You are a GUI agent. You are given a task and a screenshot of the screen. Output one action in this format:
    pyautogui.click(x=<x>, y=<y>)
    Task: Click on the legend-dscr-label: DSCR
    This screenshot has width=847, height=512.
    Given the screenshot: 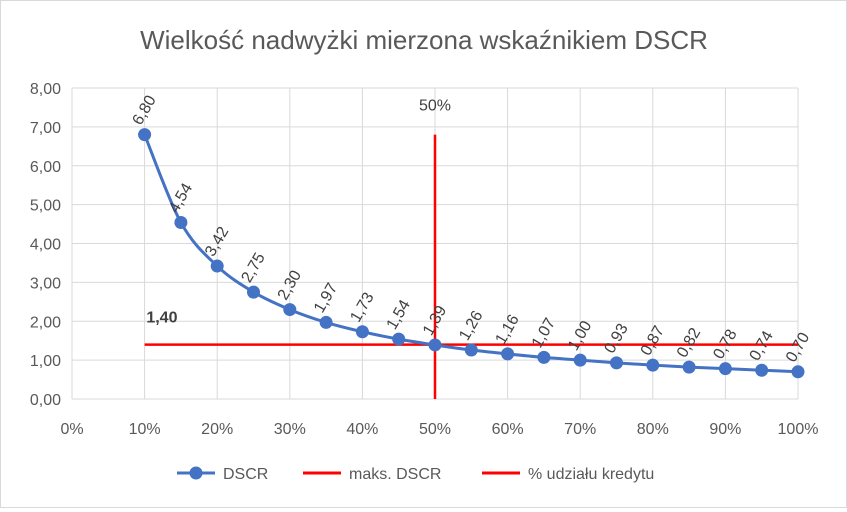 What is the action you would take?
    pyautogui.click(x=245, y=474)
    